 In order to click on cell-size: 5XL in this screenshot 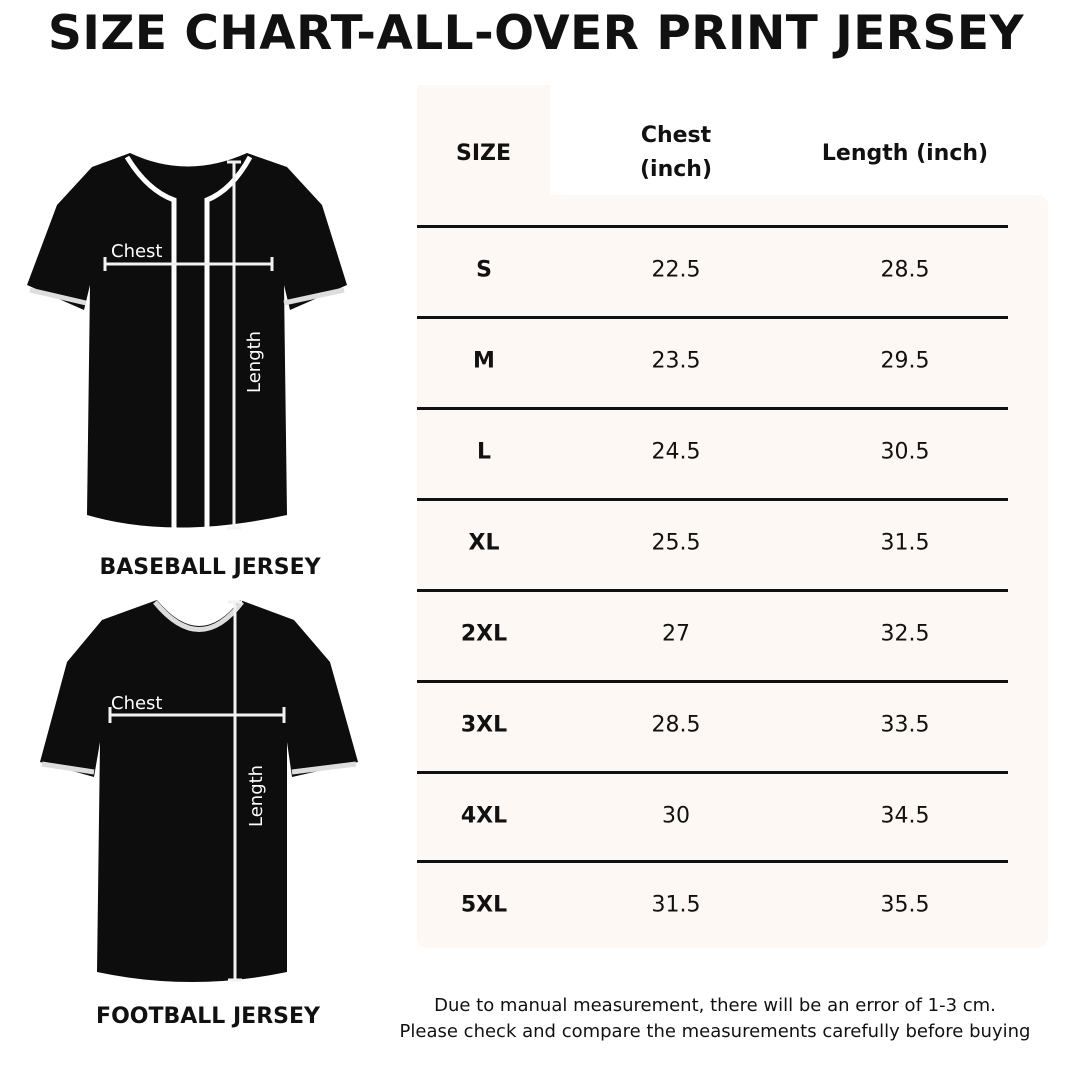, I will do `click(484, 905)`.